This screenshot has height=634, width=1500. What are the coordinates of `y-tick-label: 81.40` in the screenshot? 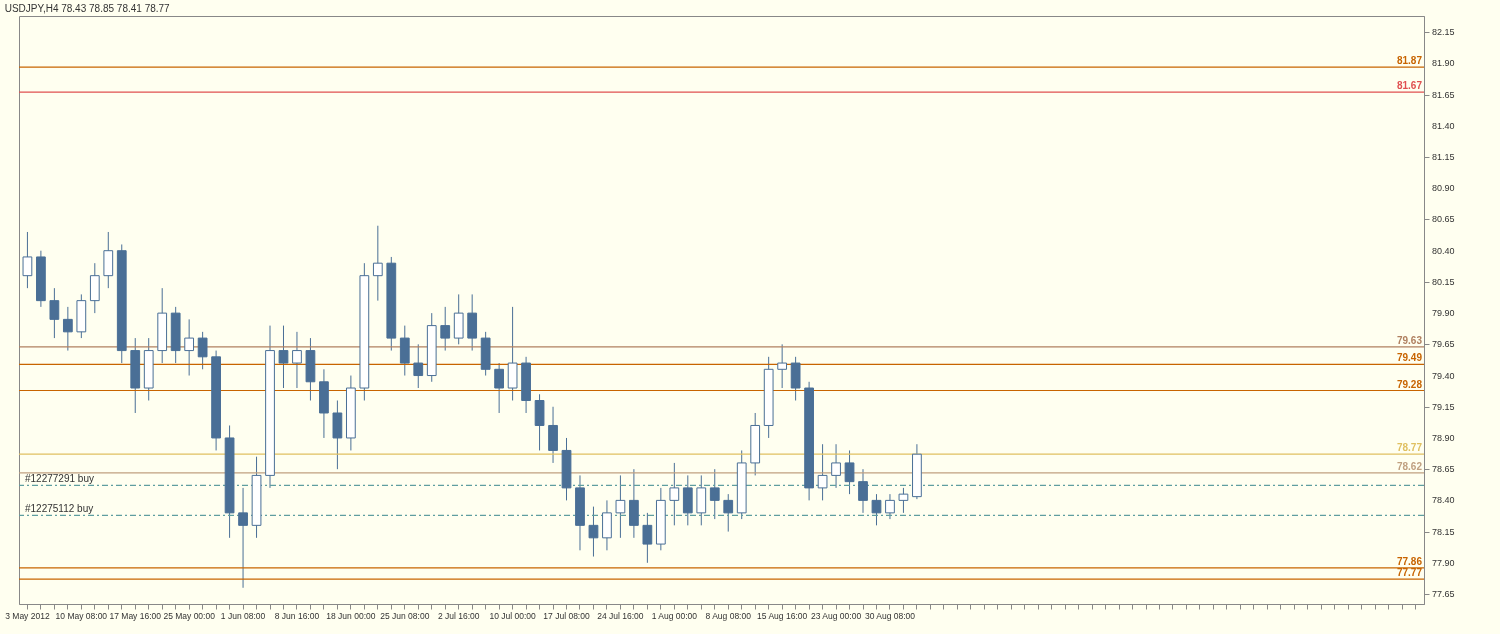 It's located at (1443, 125).